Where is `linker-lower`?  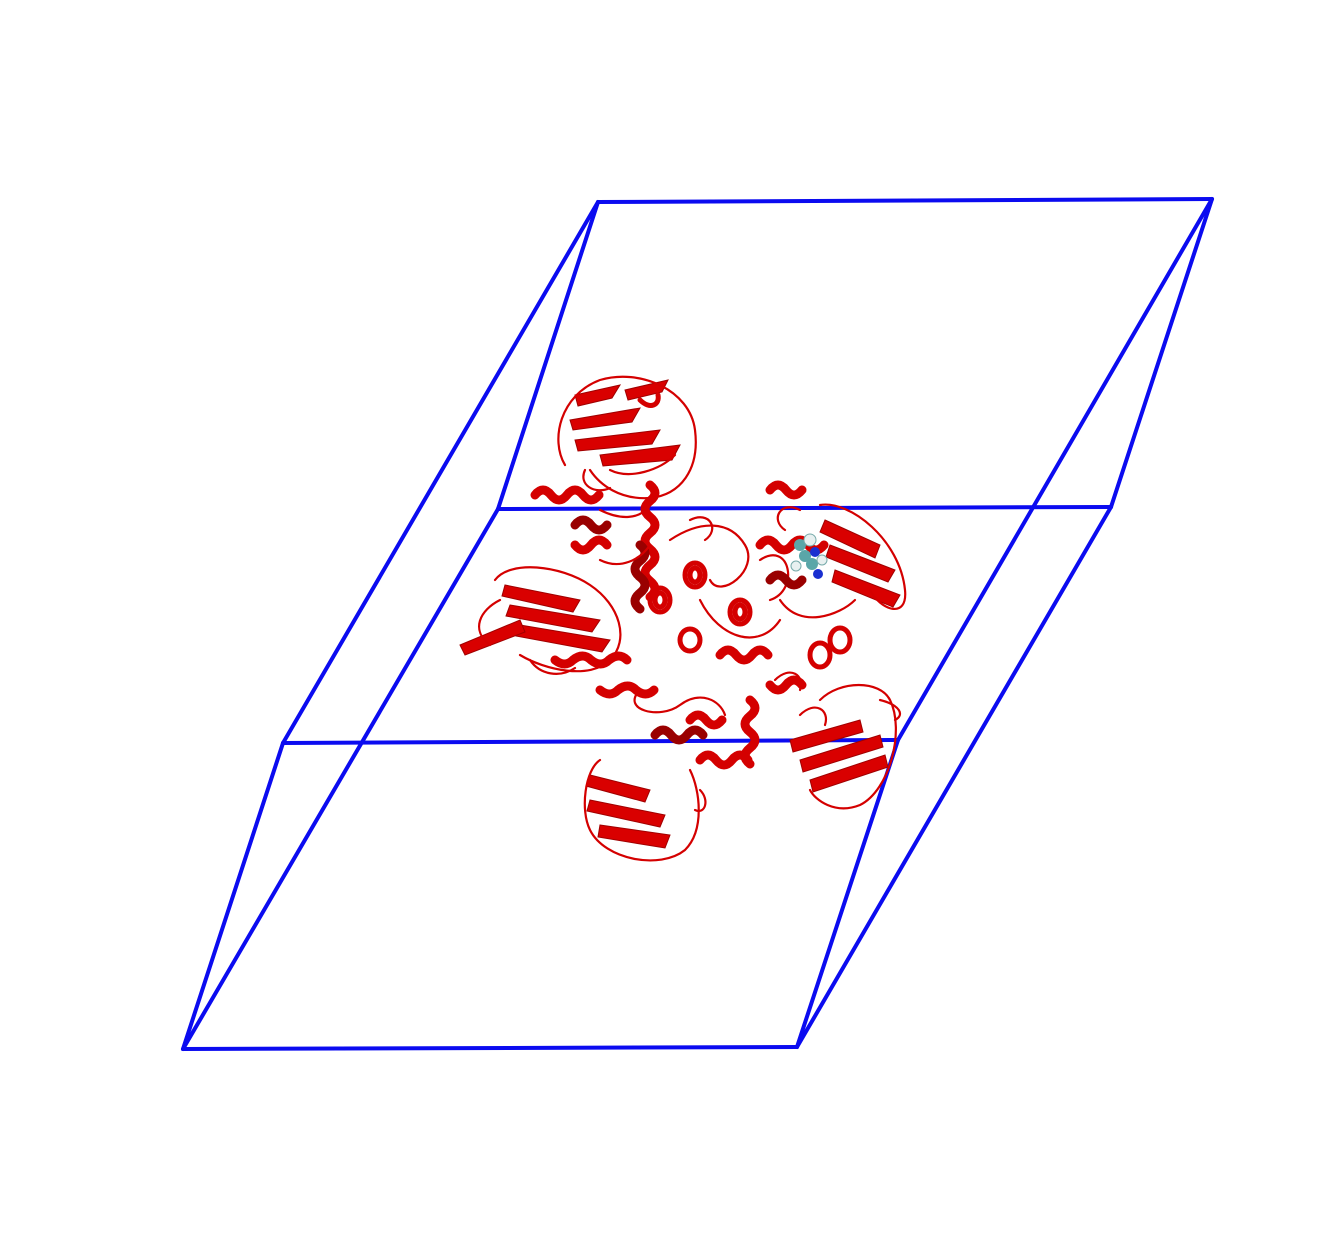
linker-lower is located at coordinates (720, 720).